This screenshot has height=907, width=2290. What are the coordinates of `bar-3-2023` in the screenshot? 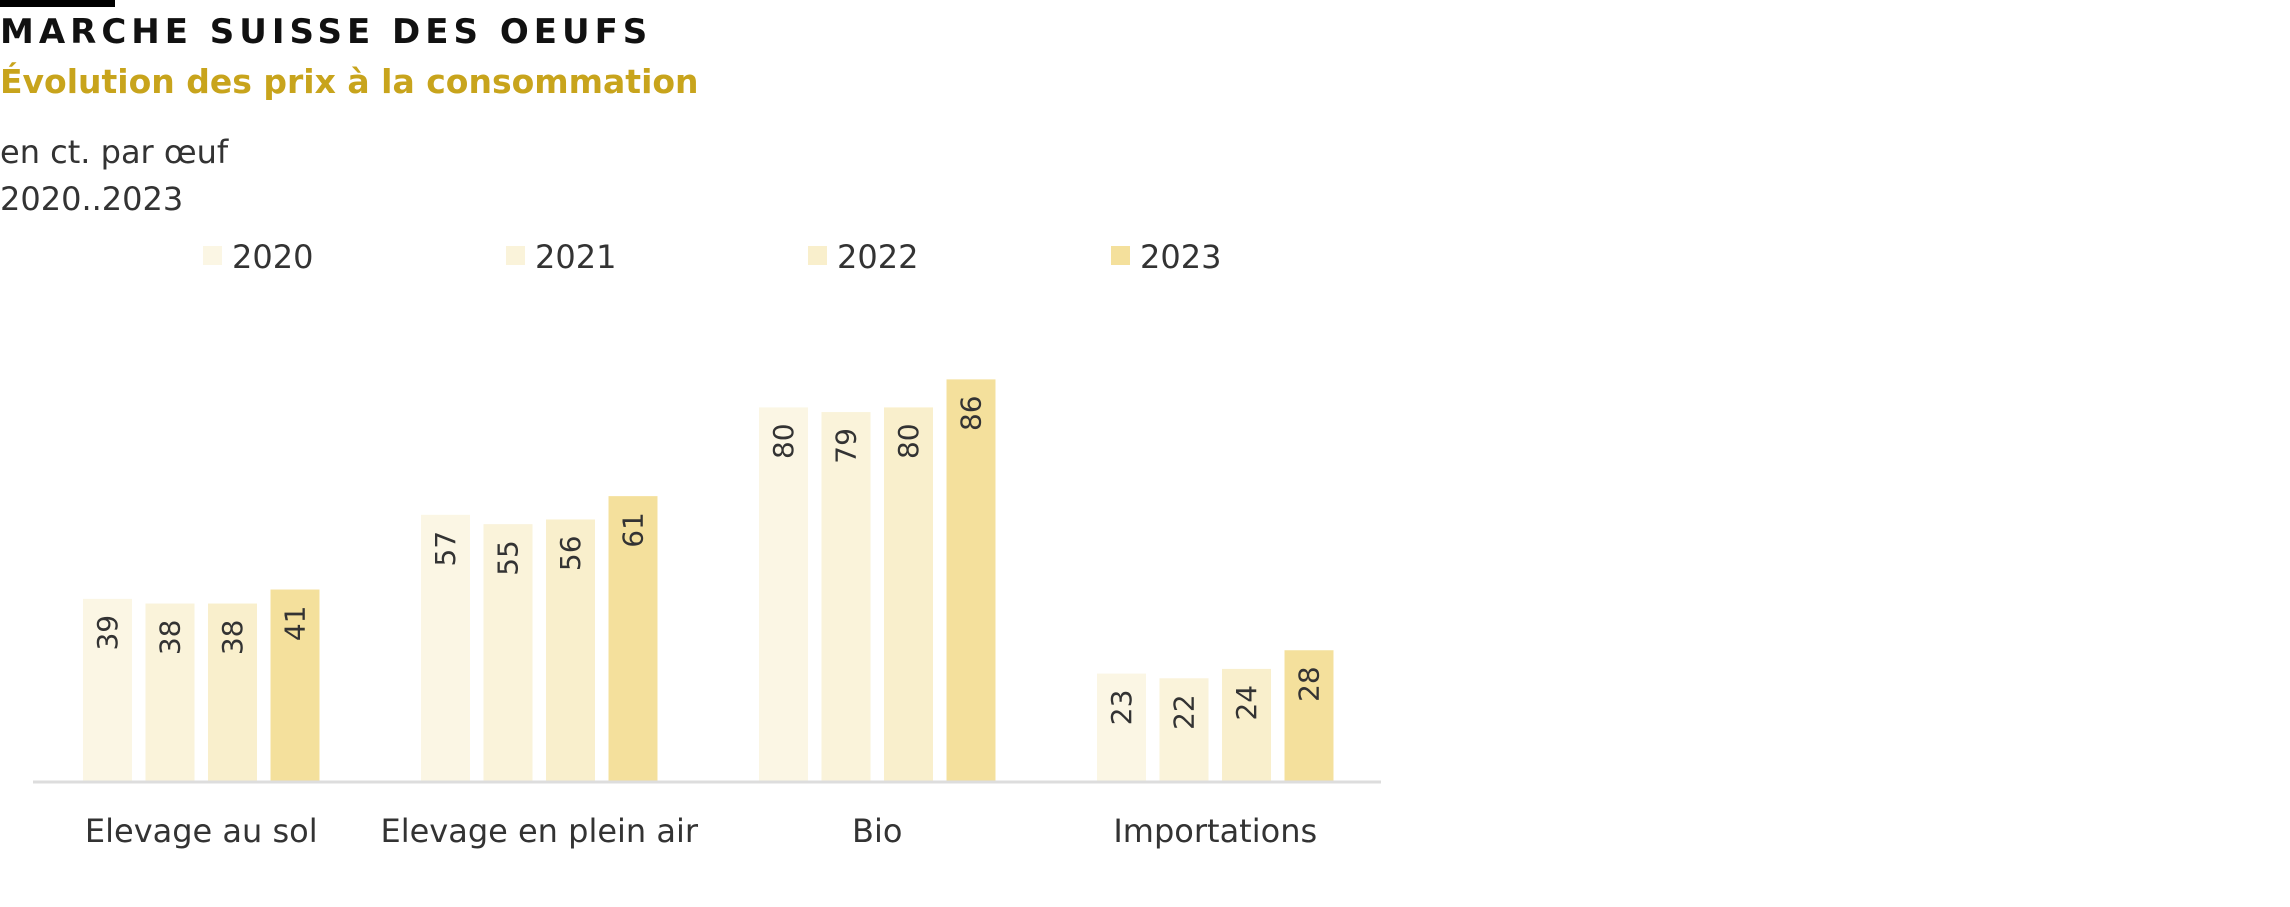 It's located at (1309, 715).